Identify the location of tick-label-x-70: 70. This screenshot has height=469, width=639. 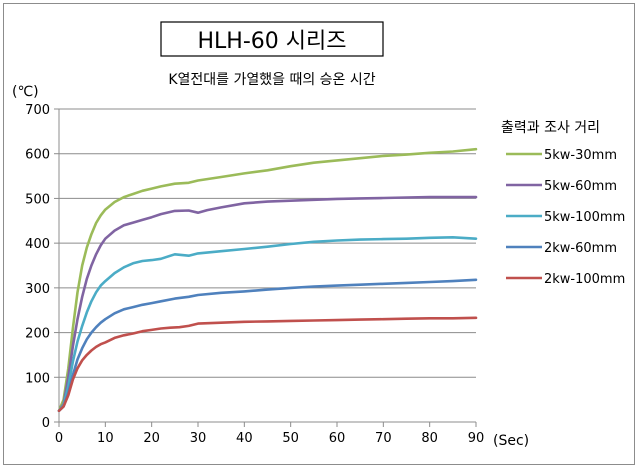
(383, 438).